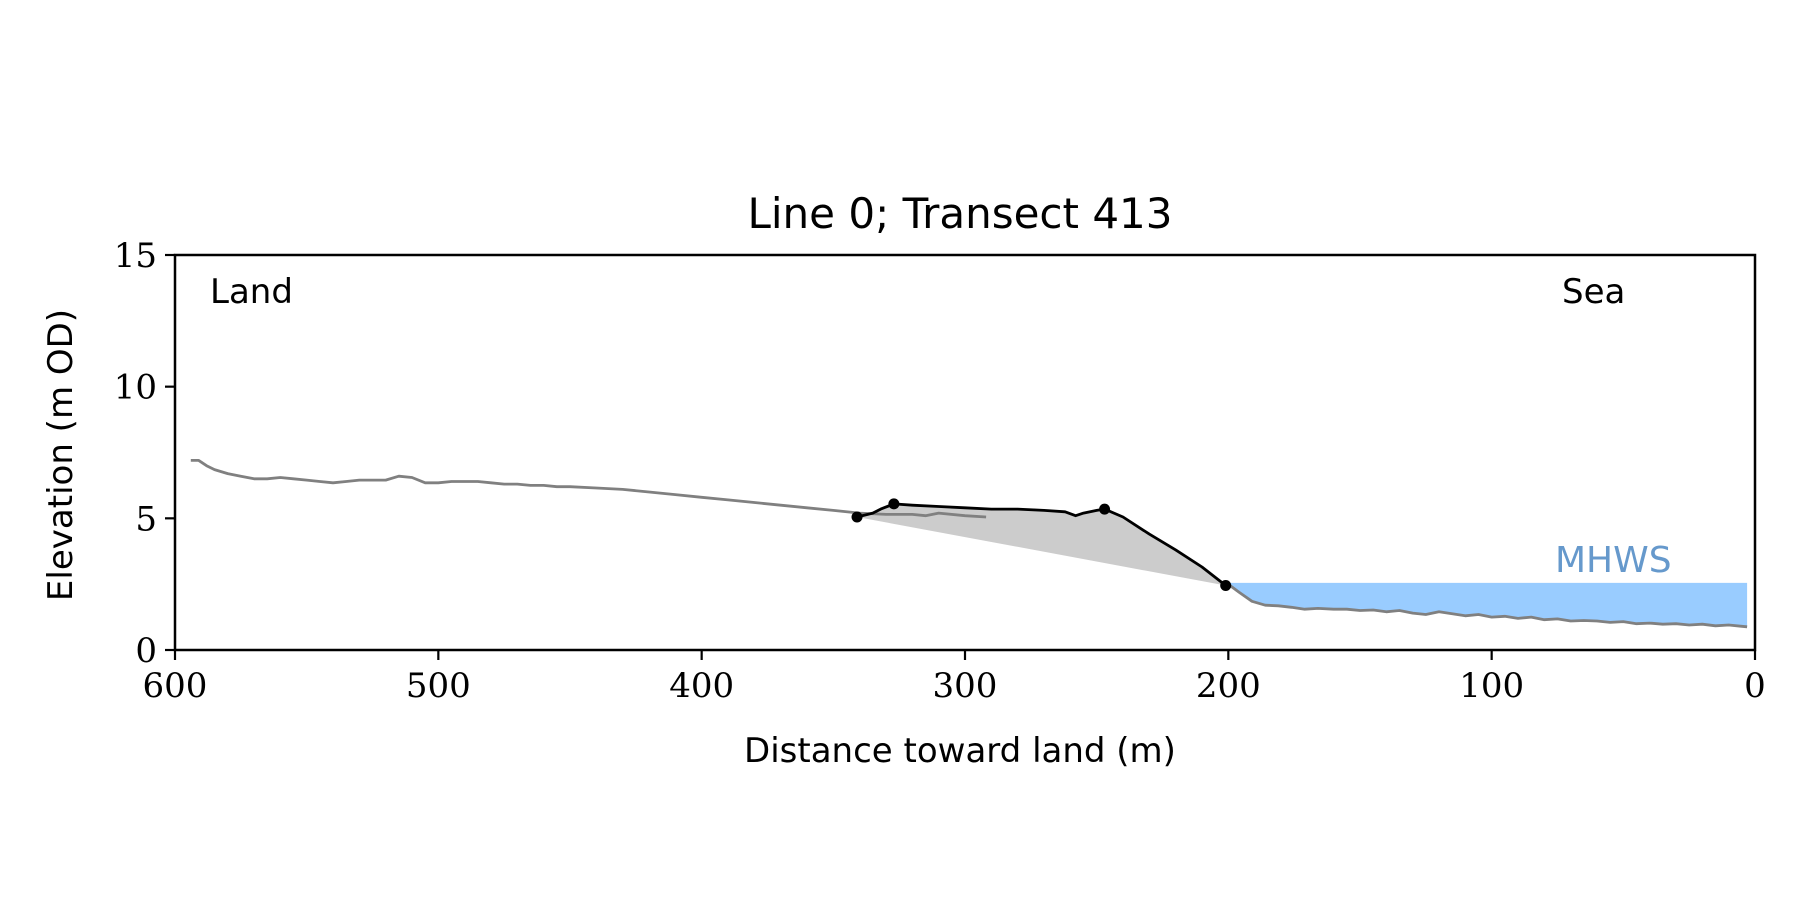 The image size is (1800, 900). Describe the element at coordinates (1228, 686) in the screenshot. I see `x-tick-label-200: 200` at that location.